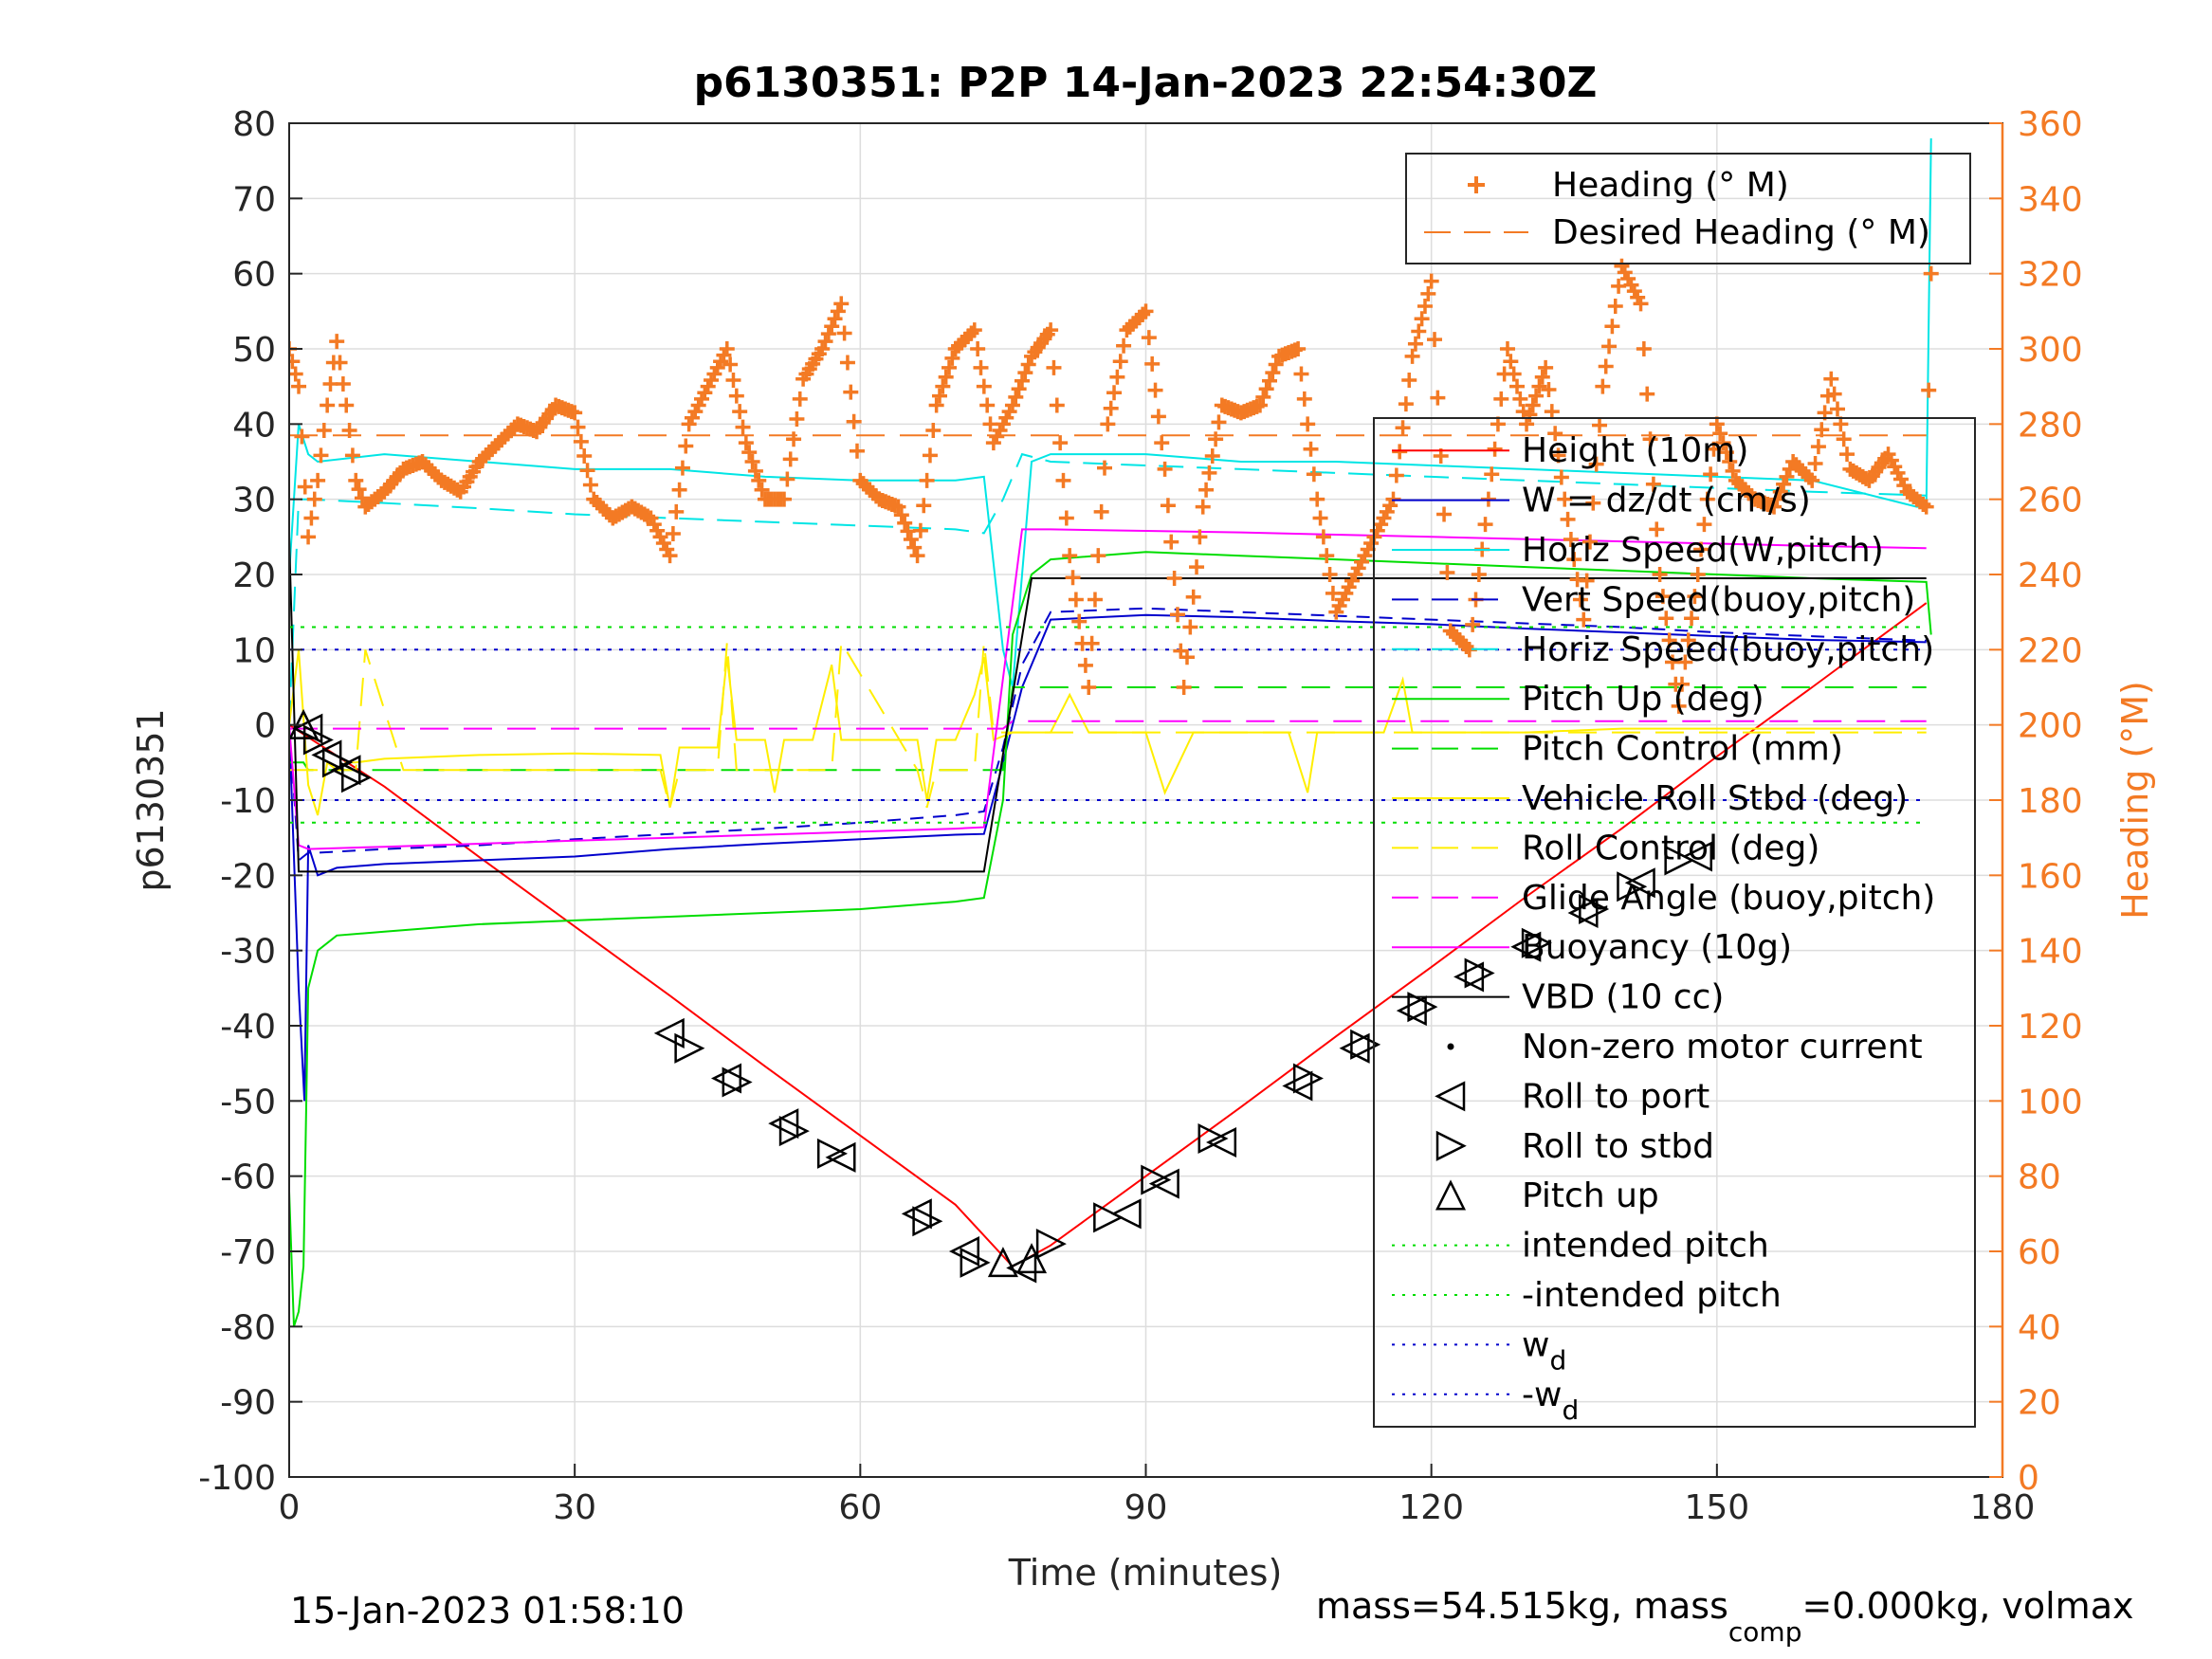 Image resolution: width=2212 pixels, height=1659 pixels. What do you see at coordinates (1450, 1046) in the screenshot?
I see `legend-swatch` at bounding box center [1450, 1046].